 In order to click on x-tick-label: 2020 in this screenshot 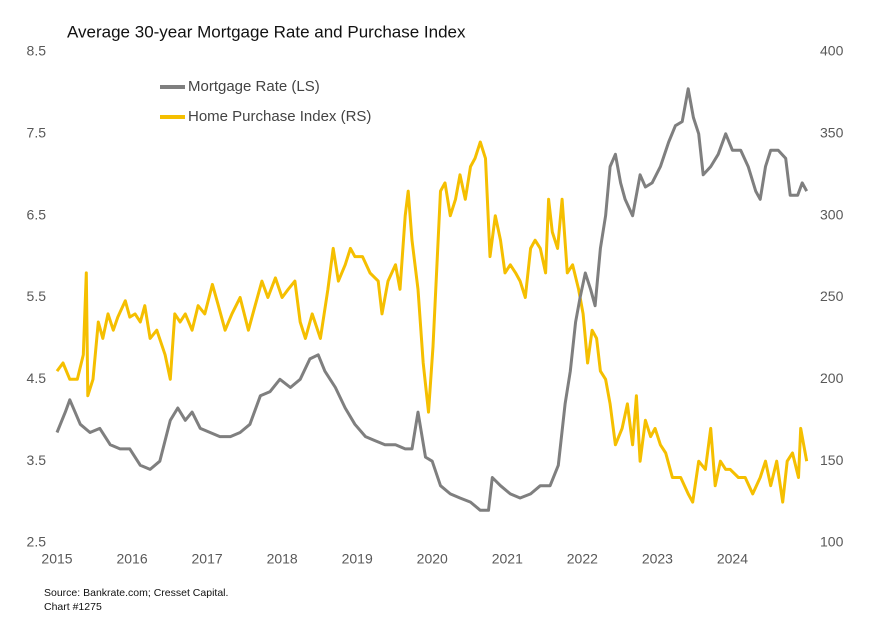, I will do `click(432, 559)`.